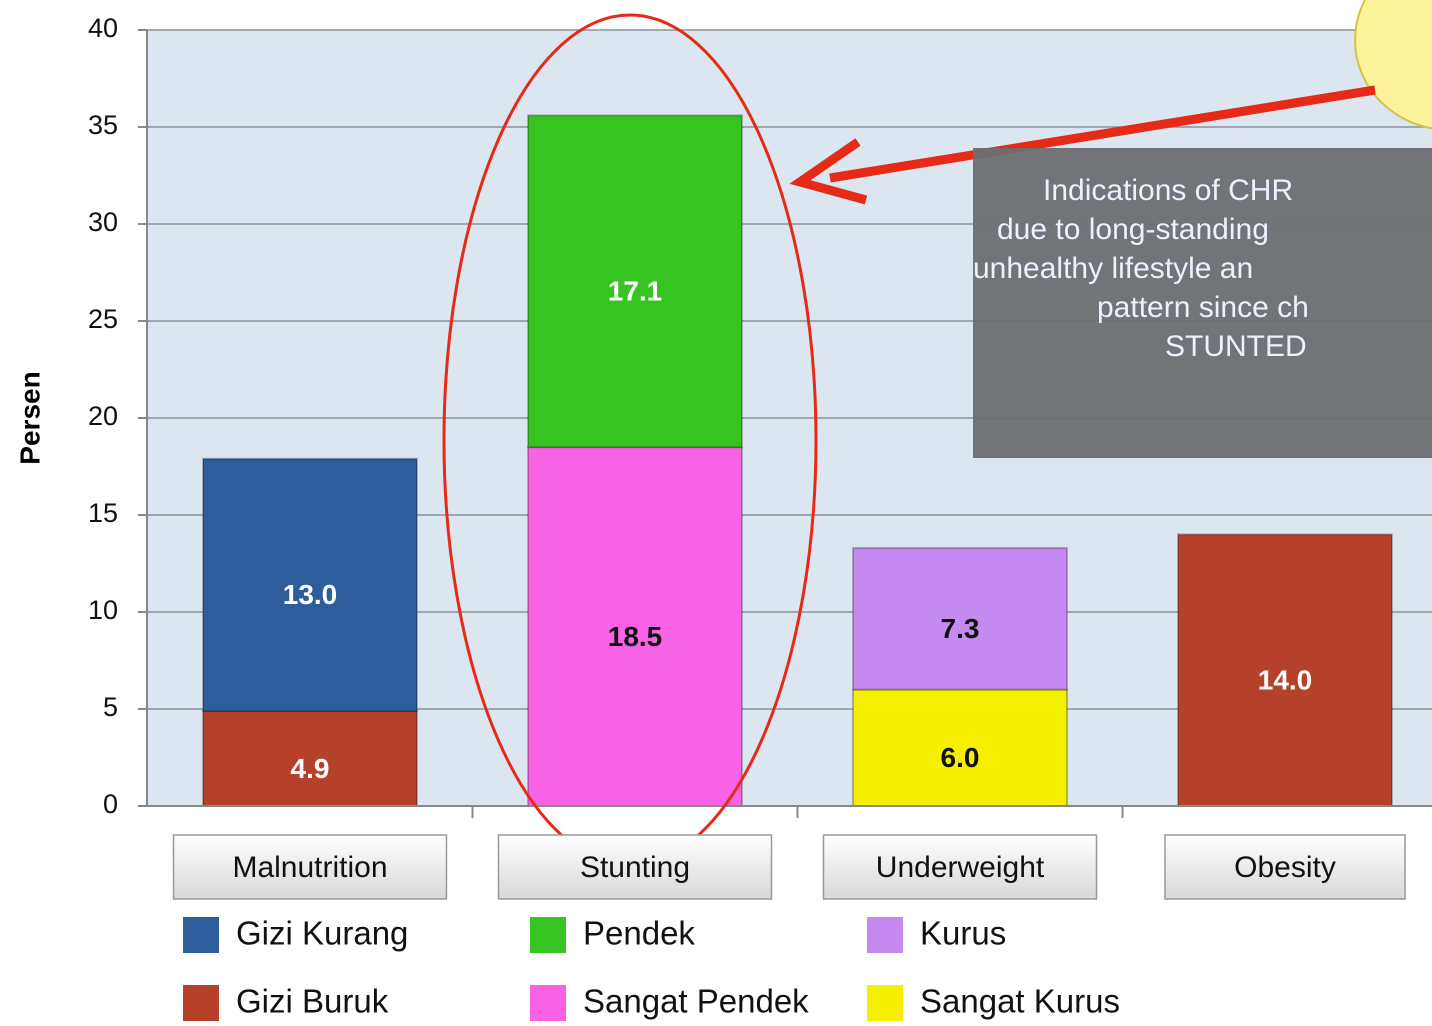 The width and height of the screenshot is (1432, 1026). I want to click on y-tick-label: 5, so click(110, 707).